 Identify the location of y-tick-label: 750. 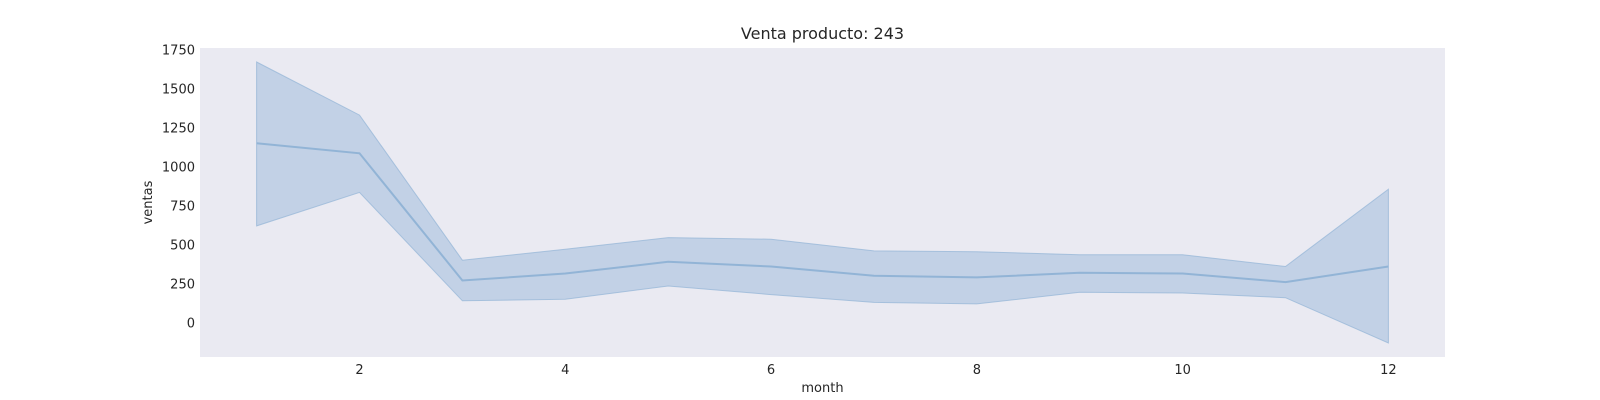
(182, 207).